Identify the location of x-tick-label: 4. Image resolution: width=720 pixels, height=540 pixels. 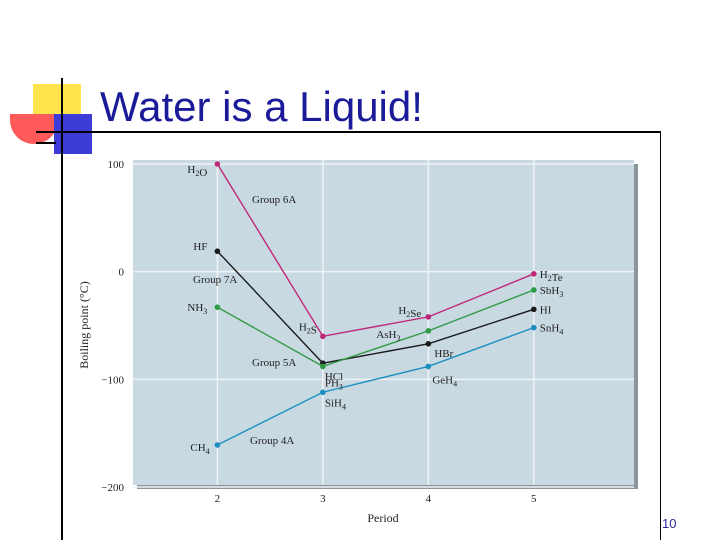
(429, 499).